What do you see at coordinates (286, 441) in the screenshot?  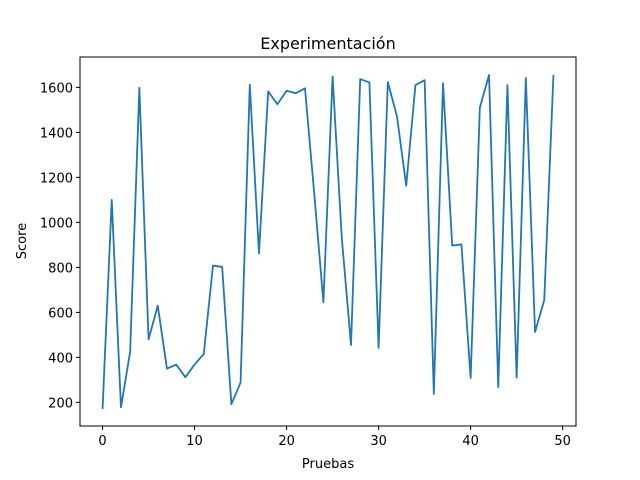 I see `x-tick-label-2: 20` at bounding box center [286, 441].